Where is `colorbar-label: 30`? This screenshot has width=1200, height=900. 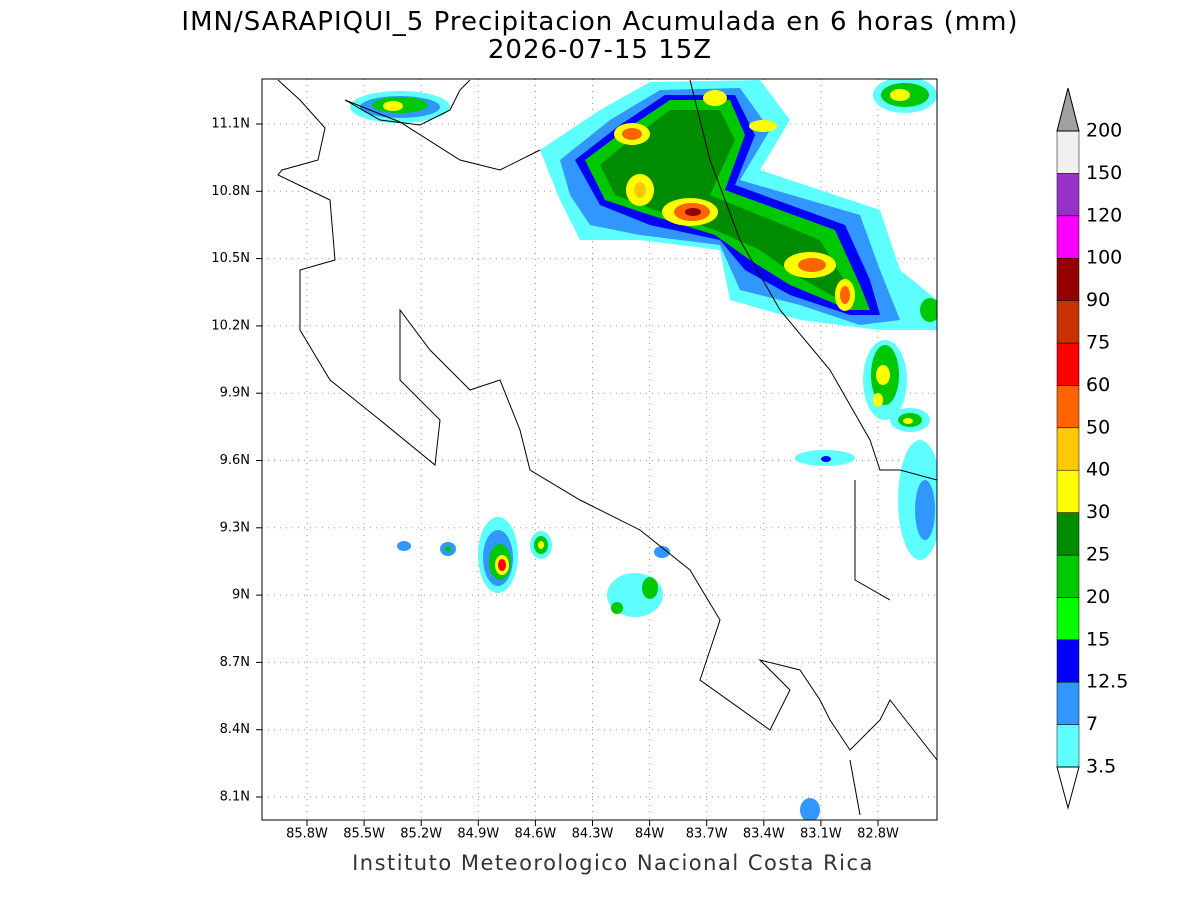 colorbar-label: 30 is located at coordinates (1098, 512).